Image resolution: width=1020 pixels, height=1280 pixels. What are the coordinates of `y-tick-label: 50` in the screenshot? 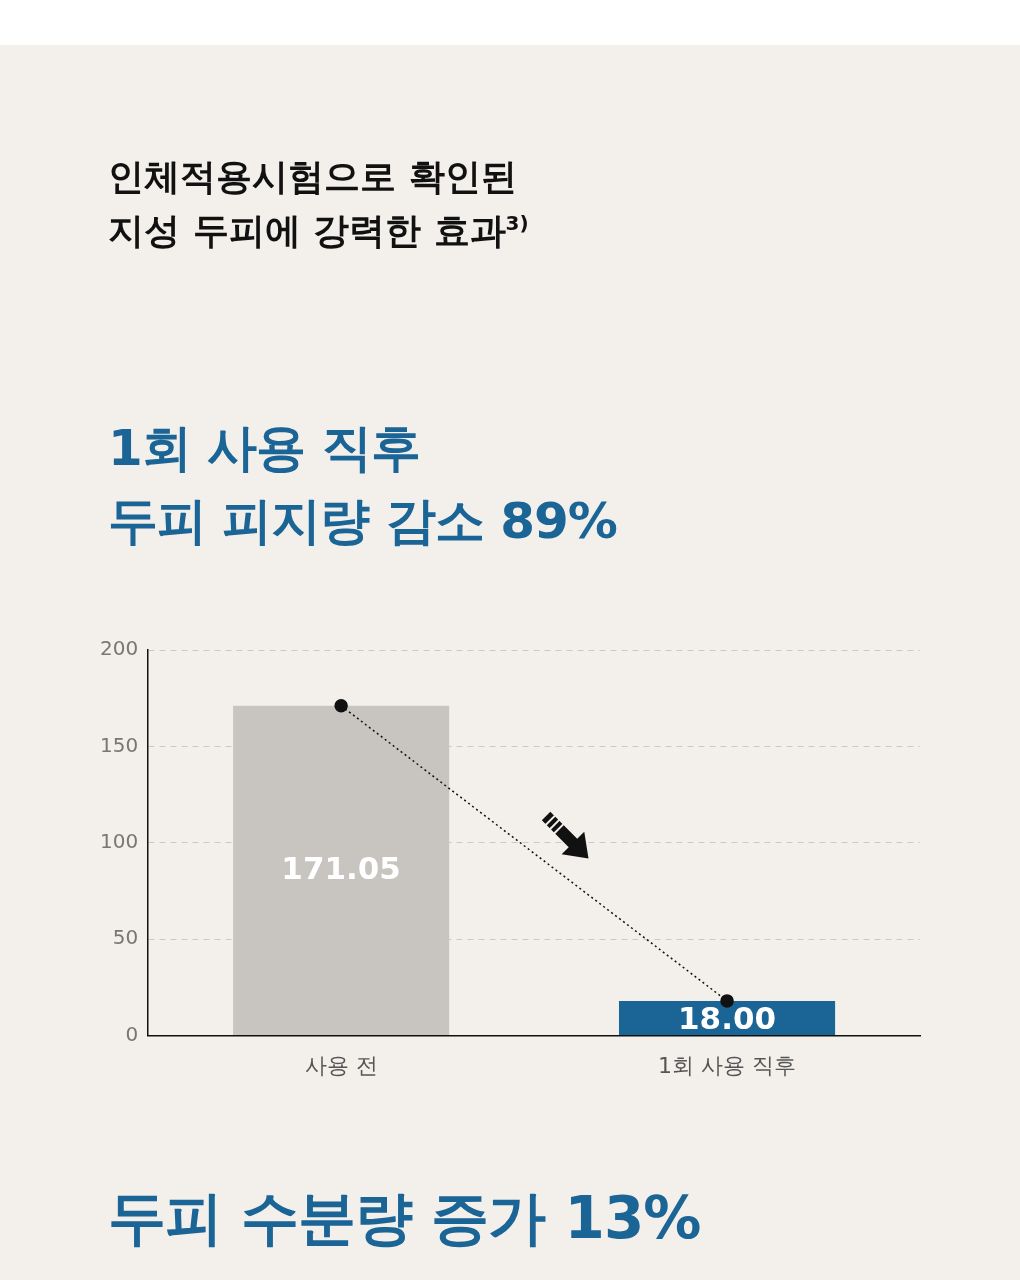 It's located at (125, 937).